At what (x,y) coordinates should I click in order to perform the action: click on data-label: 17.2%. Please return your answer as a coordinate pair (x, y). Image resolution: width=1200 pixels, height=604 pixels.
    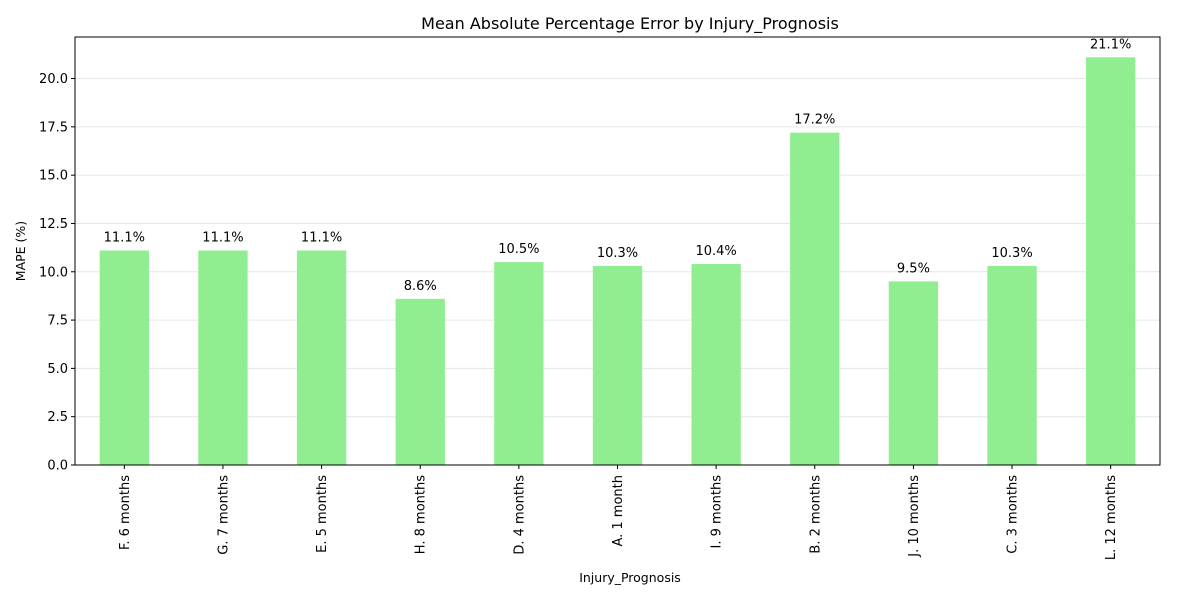
    Looking at the image, I should click on (814, 120).